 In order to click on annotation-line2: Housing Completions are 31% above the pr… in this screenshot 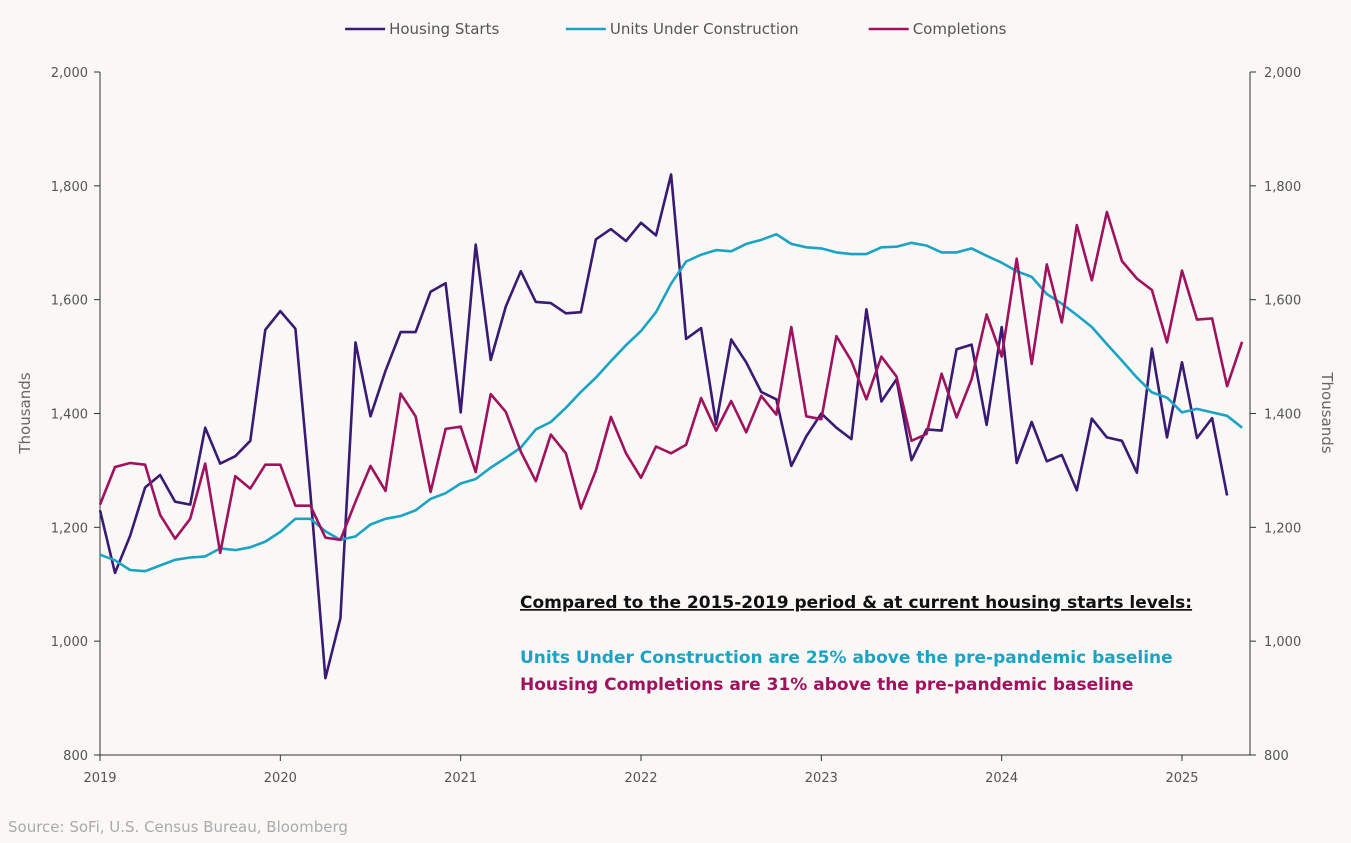, I will do `click(826, 685)`.